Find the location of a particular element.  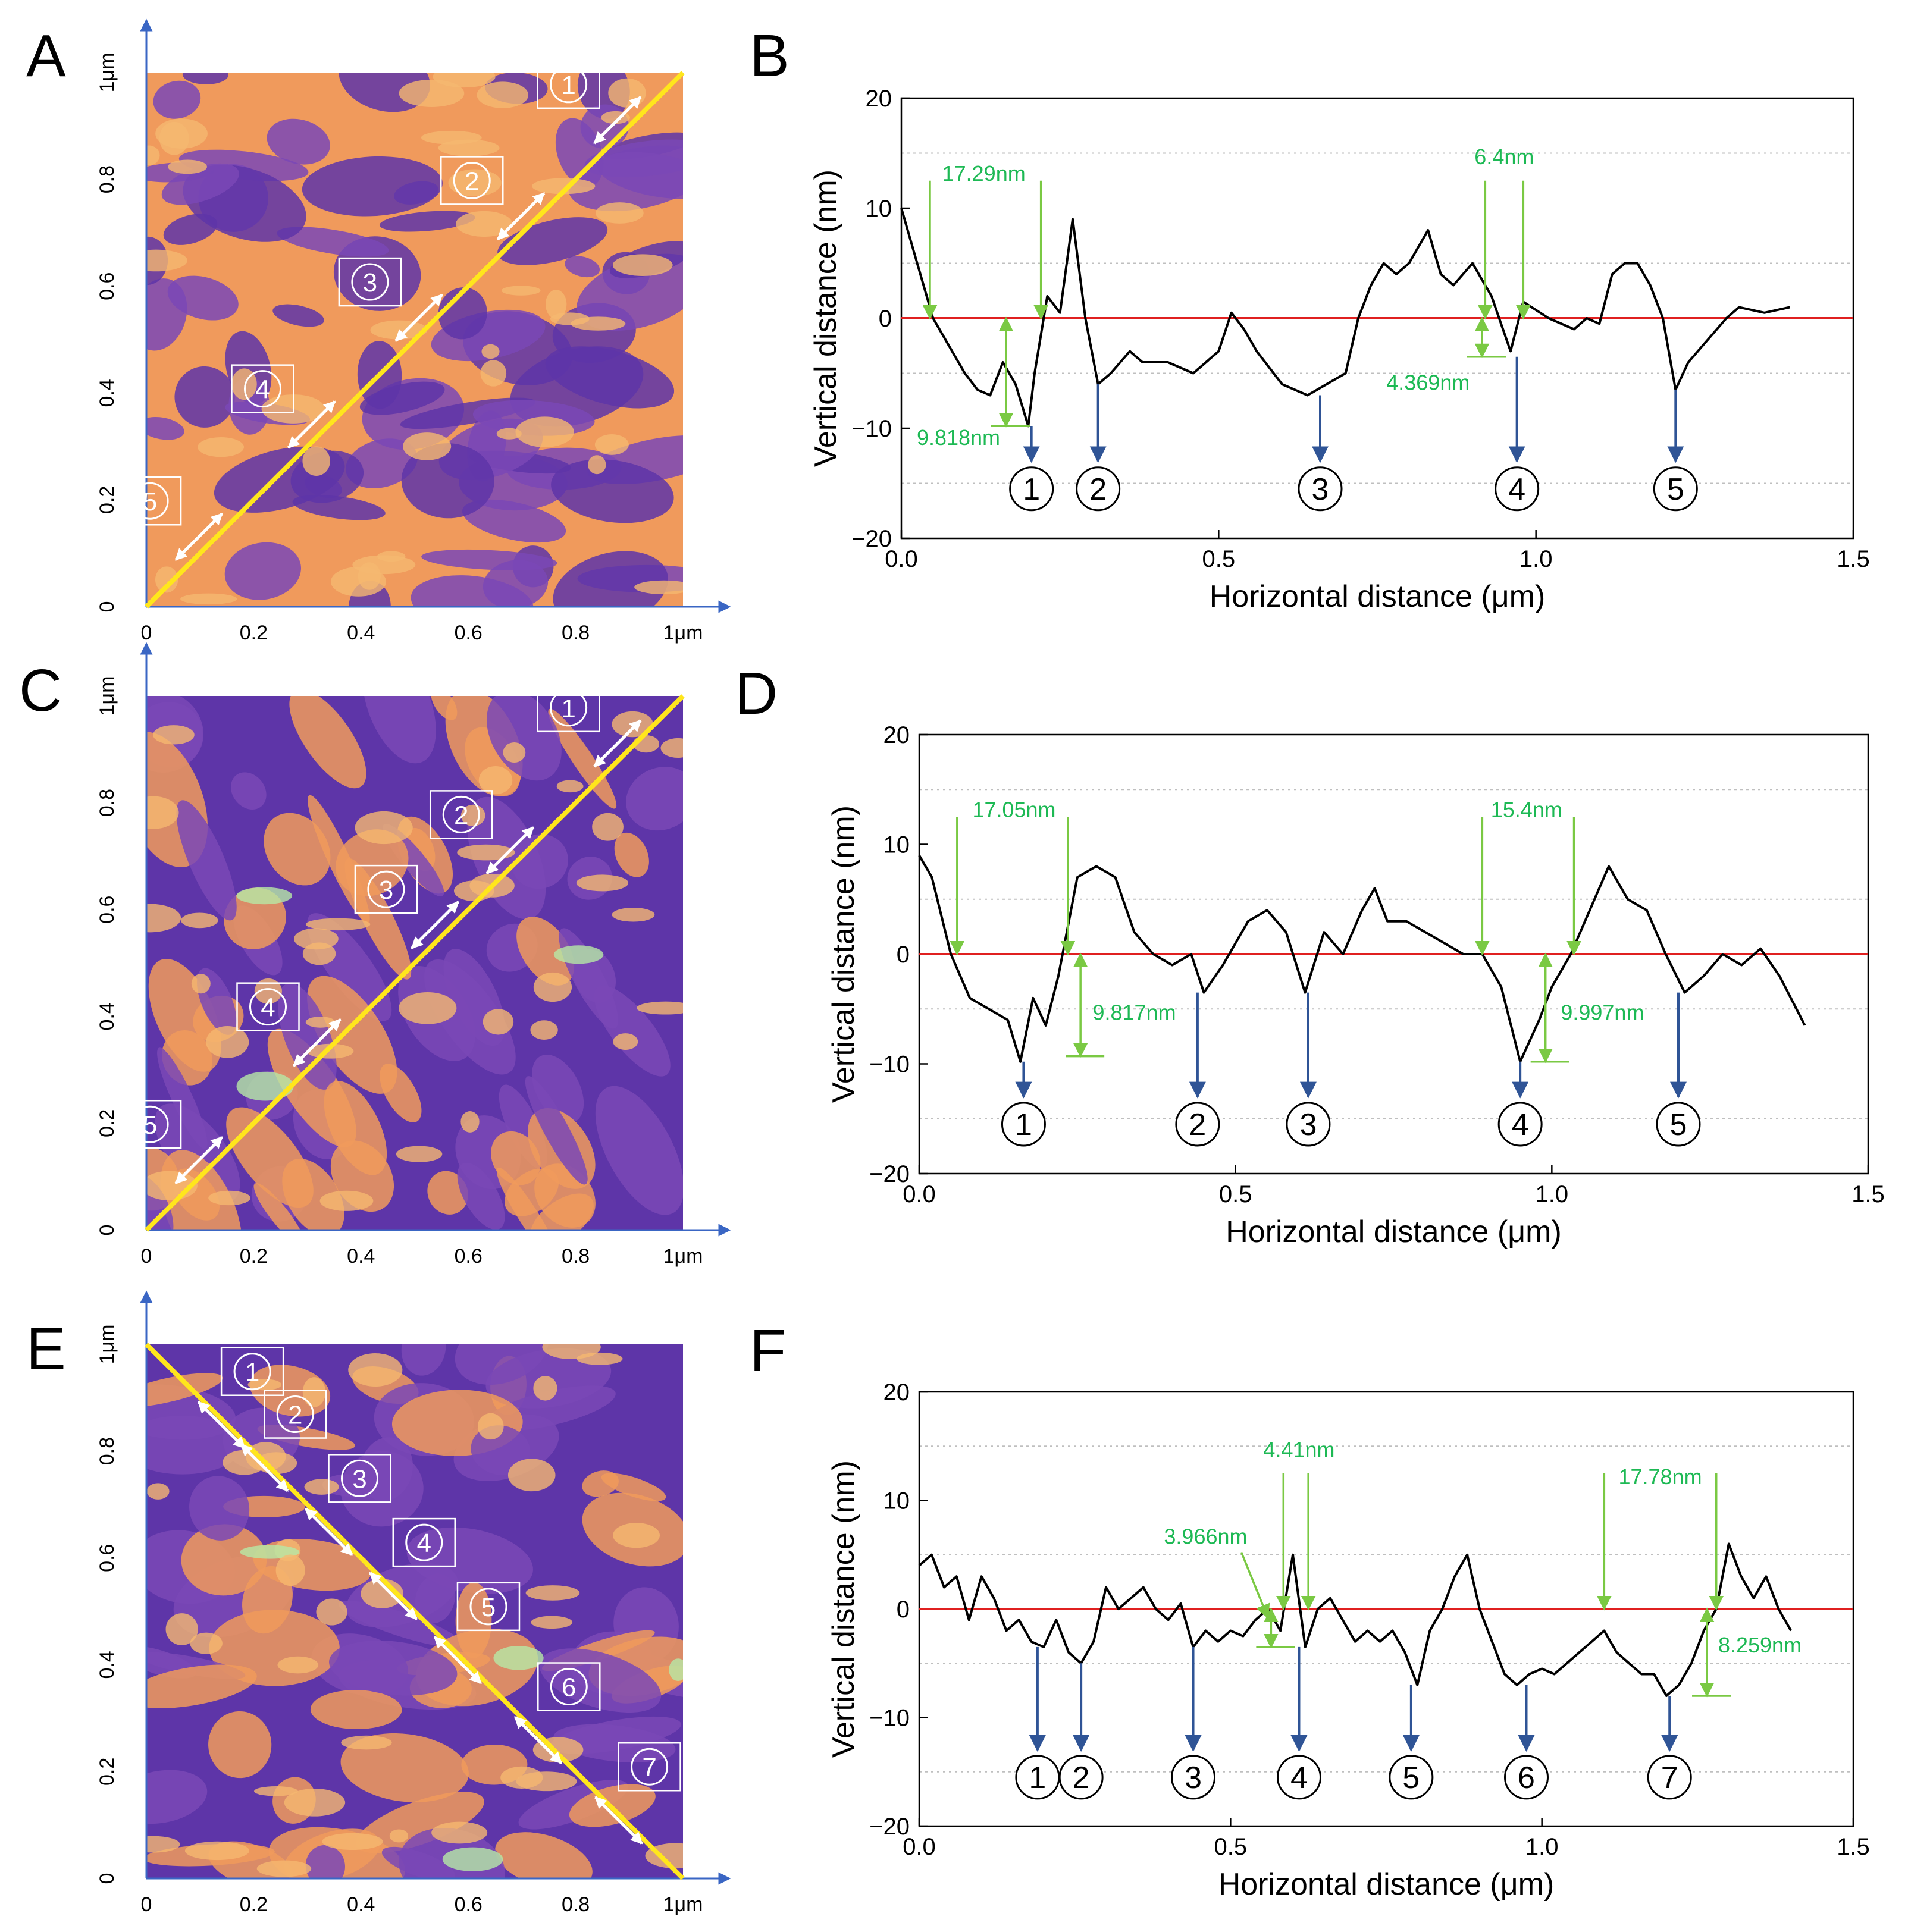

marker-number: 1 is located at coordinates (1032, 489).